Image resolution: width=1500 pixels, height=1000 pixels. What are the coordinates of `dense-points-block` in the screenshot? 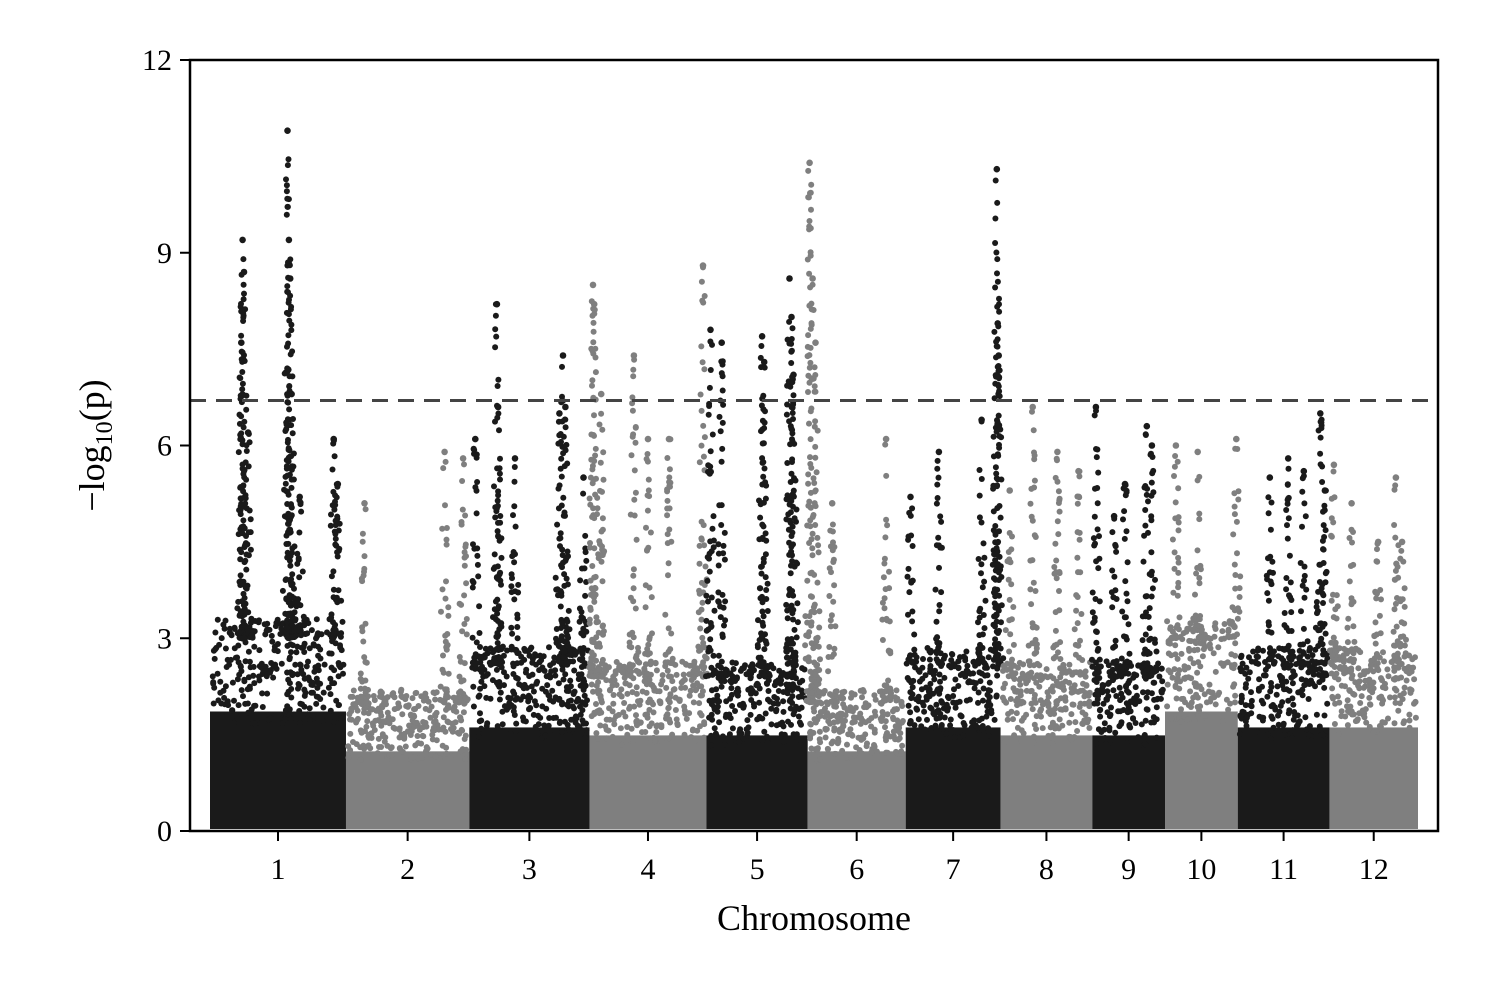 It's located at (1373, 778).